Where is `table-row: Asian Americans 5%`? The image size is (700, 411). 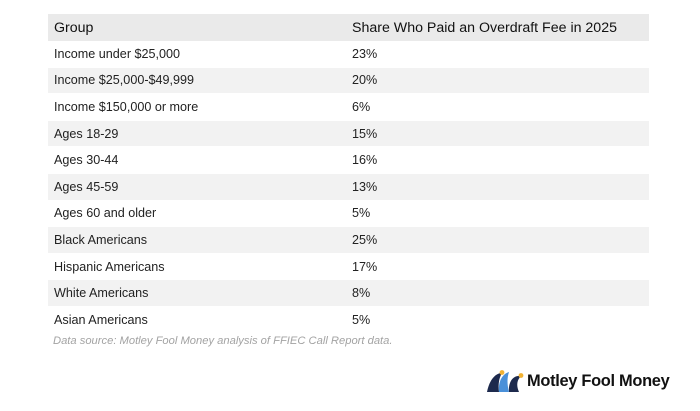
table-row: Asian Americans 5% is located at coordinates (348, 320).